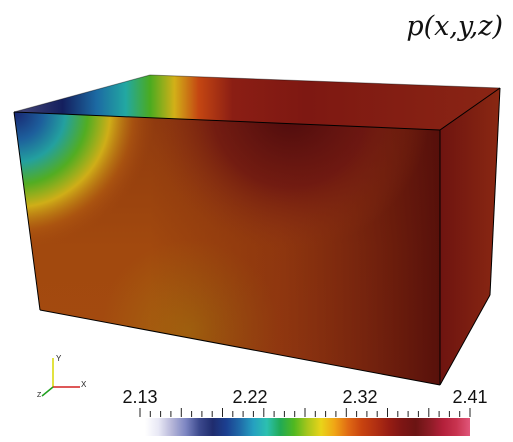  Describe the element at coordinates (84, 384) in the screenshot. I see `x-axis-label: X` at that location.